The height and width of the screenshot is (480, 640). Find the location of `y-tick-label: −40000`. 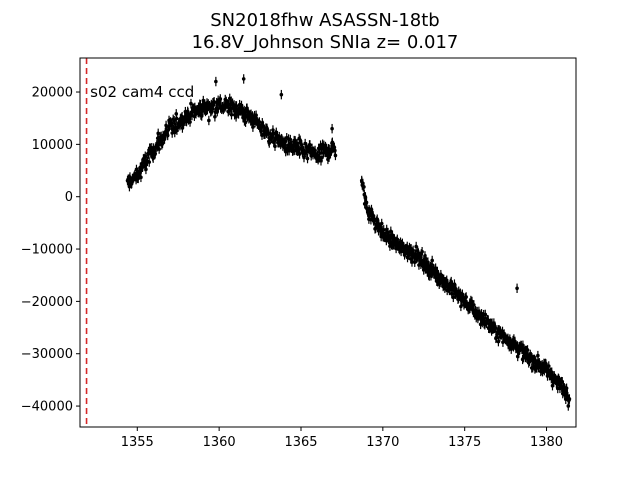

y-tick-label: −40000 is located at coordinates (47, 407).